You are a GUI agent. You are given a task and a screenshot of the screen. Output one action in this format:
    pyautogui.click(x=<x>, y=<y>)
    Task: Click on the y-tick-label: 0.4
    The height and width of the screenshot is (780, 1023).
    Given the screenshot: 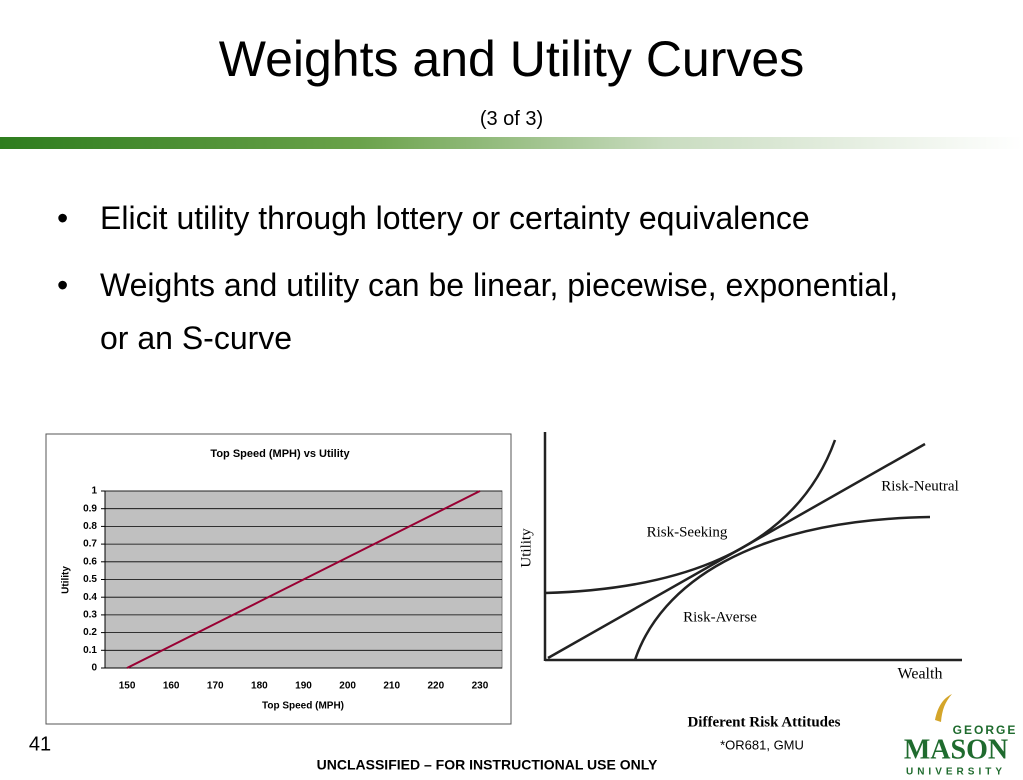 What is the action you would take?
    pyautogui.click(x=90, y=597)
    